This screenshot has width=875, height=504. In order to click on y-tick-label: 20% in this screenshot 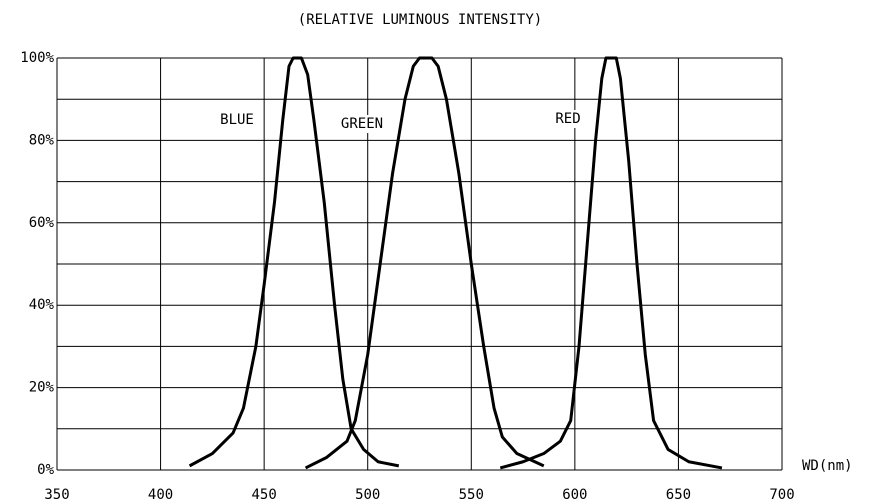, I will do `click(42, 388)`.